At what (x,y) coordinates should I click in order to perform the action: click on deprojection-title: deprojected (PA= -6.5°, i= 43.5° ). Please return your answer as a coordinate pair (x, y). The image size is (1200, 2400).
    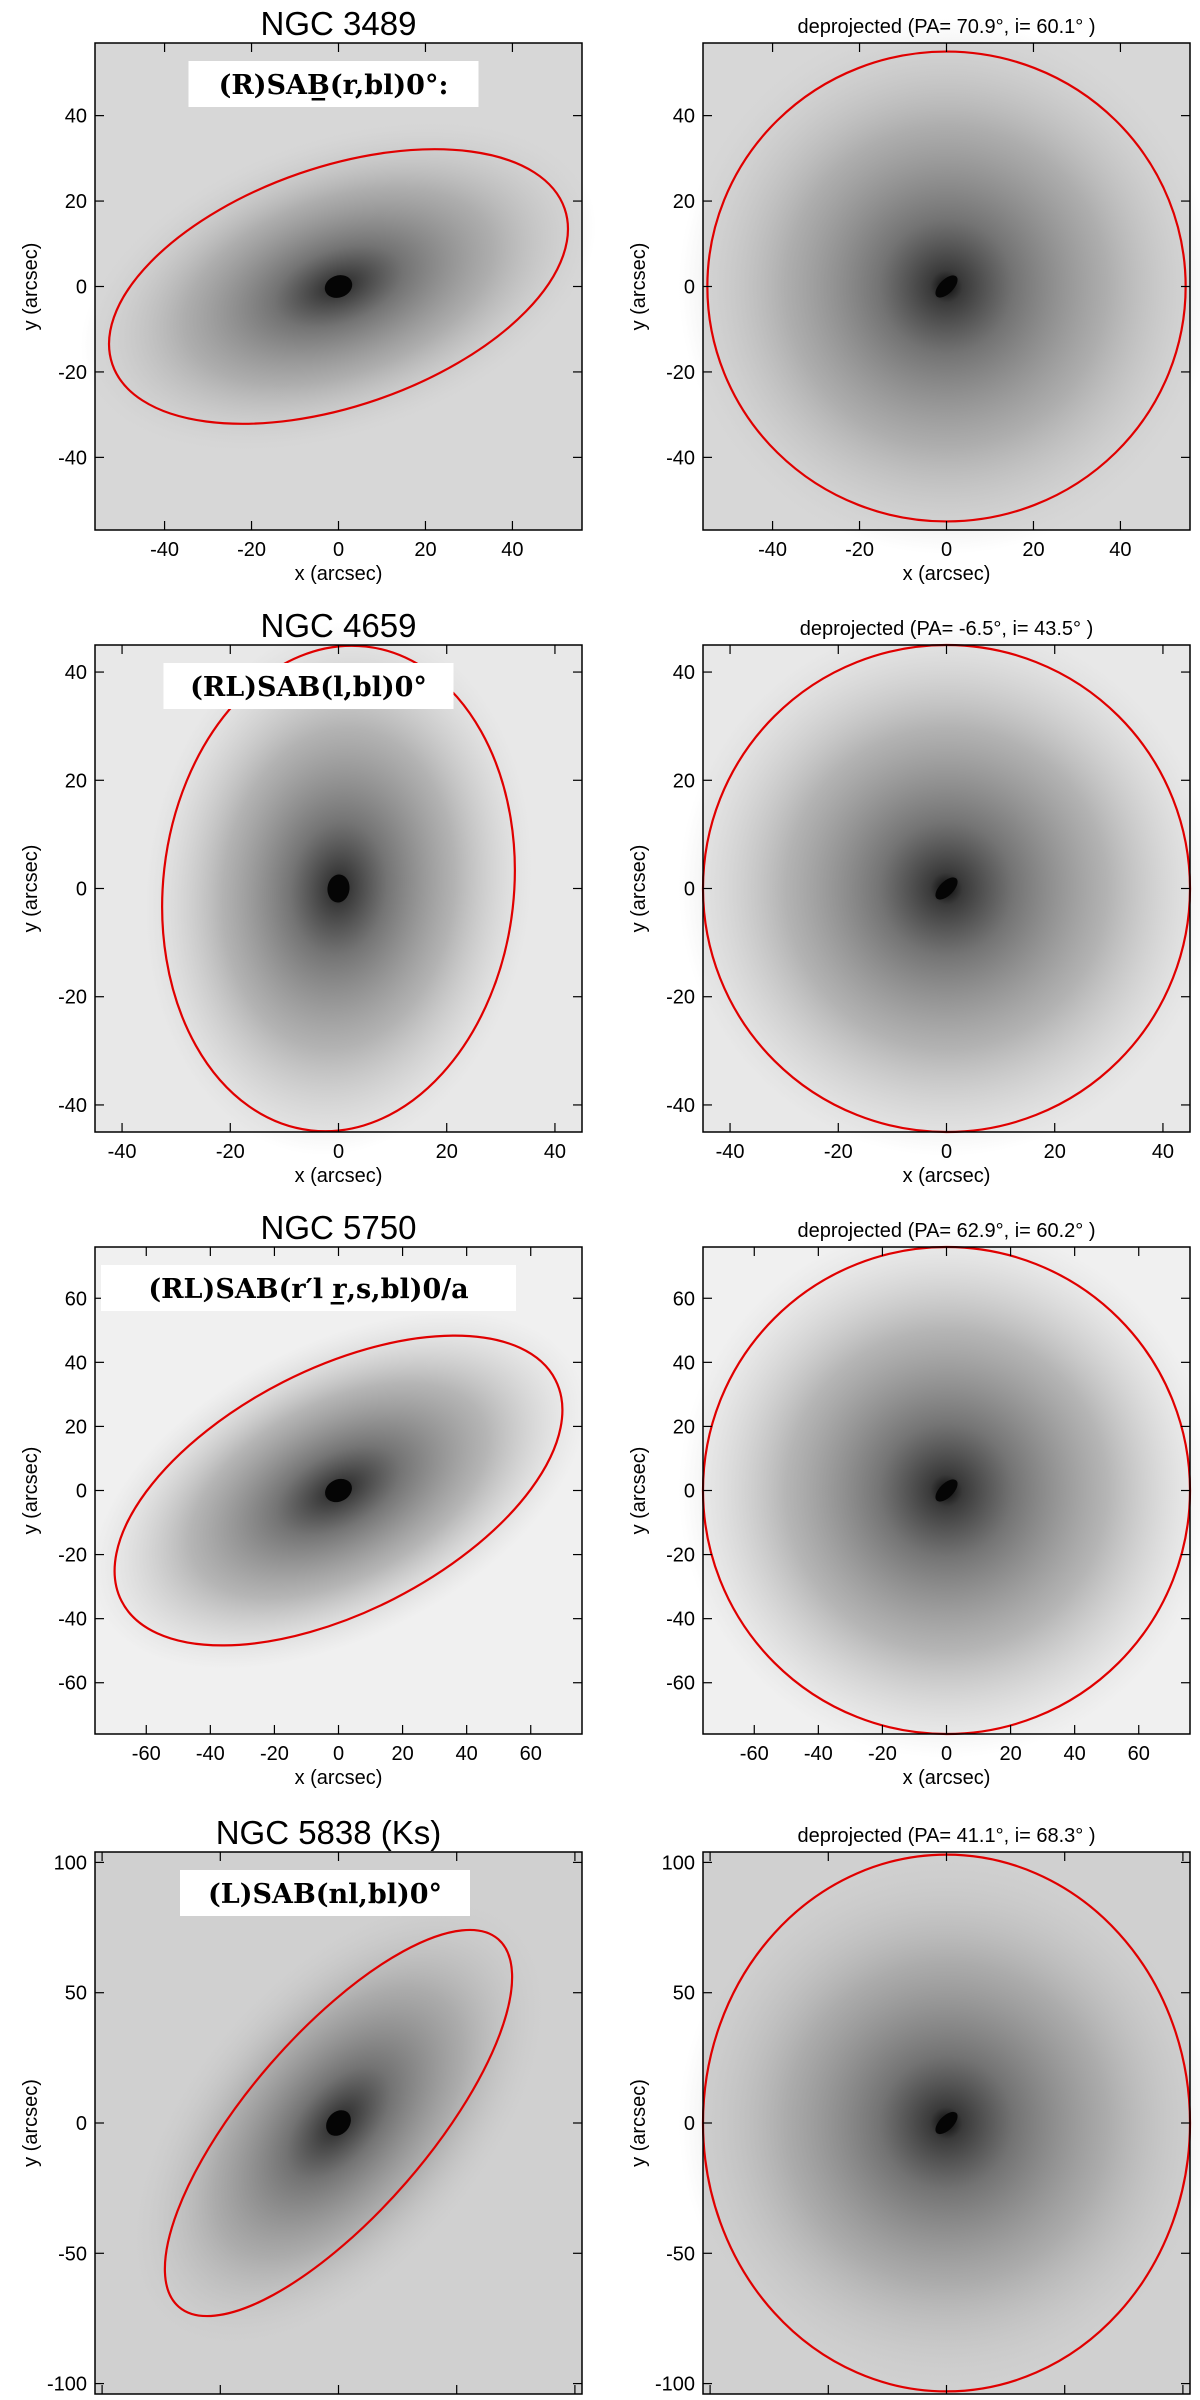
    Looking at the image, I should click on (947, 629).